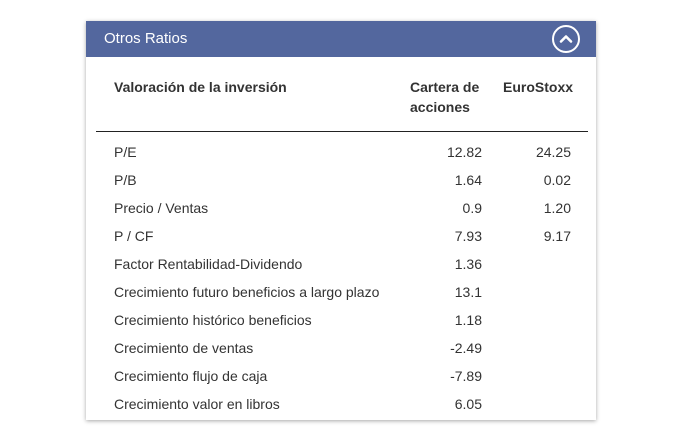 The height and width of the screenshot is (441, 690). What do you see at coordinates (557, 180) in the screenshot?
I see `row-benchmark-value: 0.02` at bounding box center [557, 180].